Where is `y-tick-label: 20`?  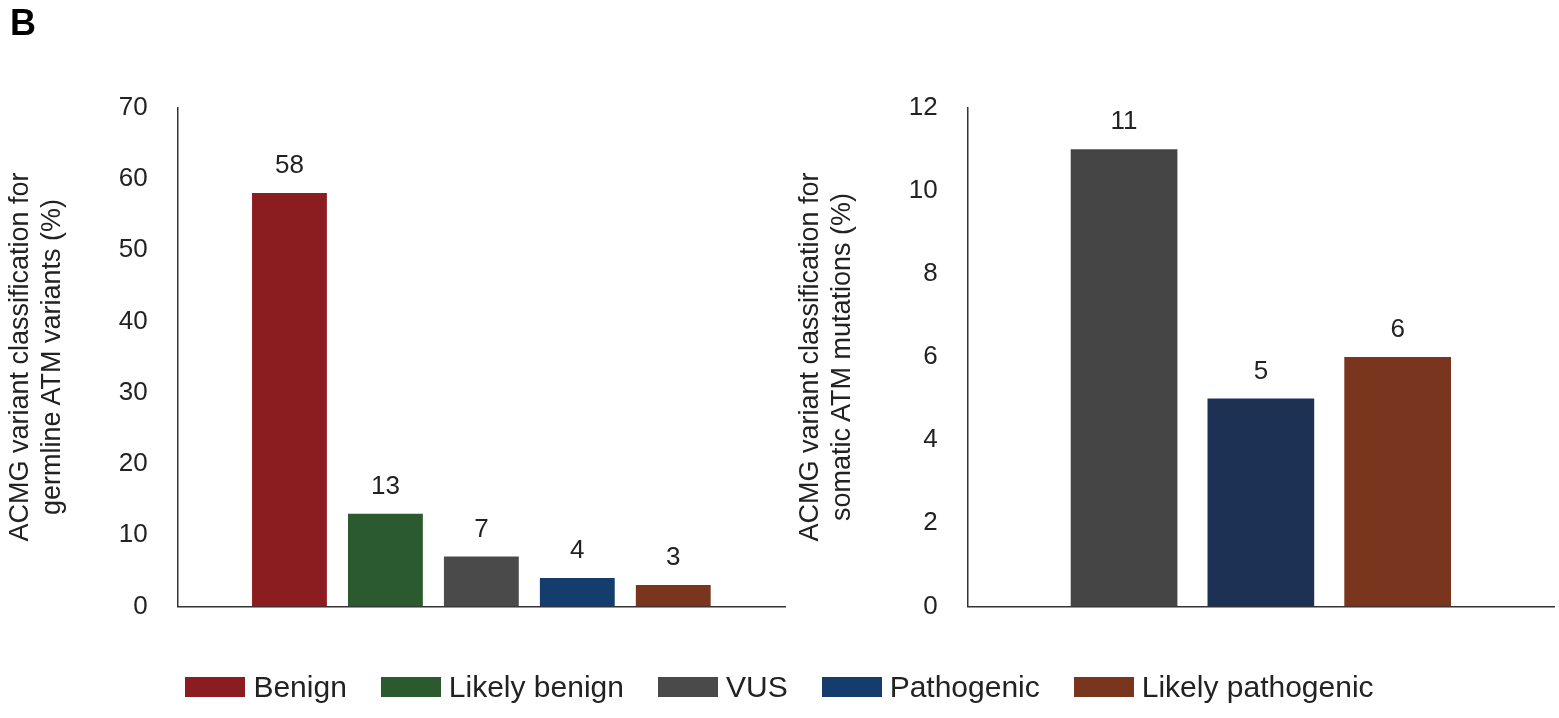
y-tick-label: 20 is located at coordinates (133, 462).